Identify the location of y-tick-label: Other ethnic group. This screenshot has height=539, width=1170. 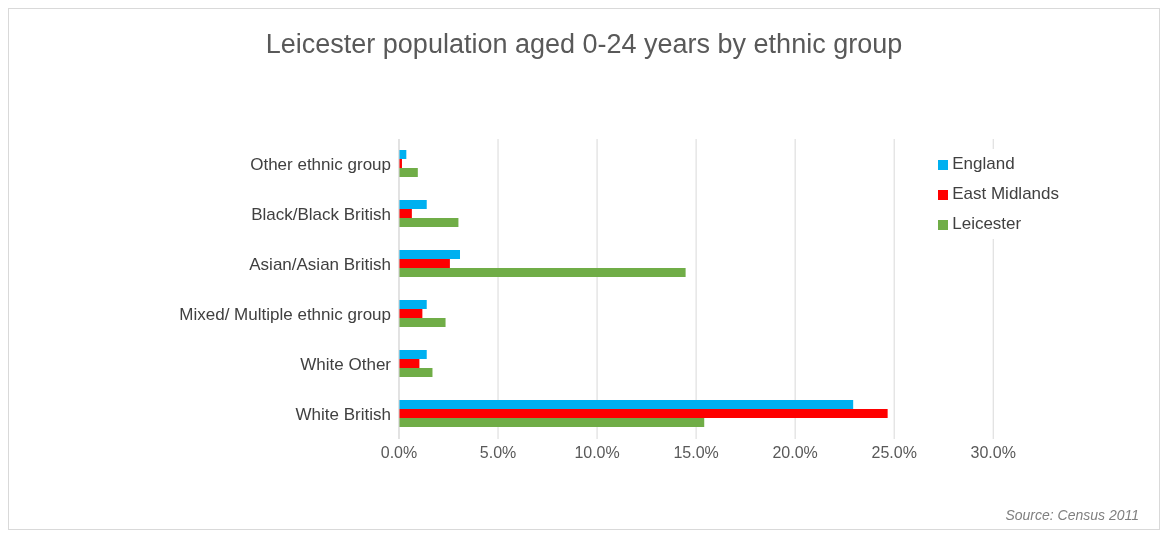
(320, 165).